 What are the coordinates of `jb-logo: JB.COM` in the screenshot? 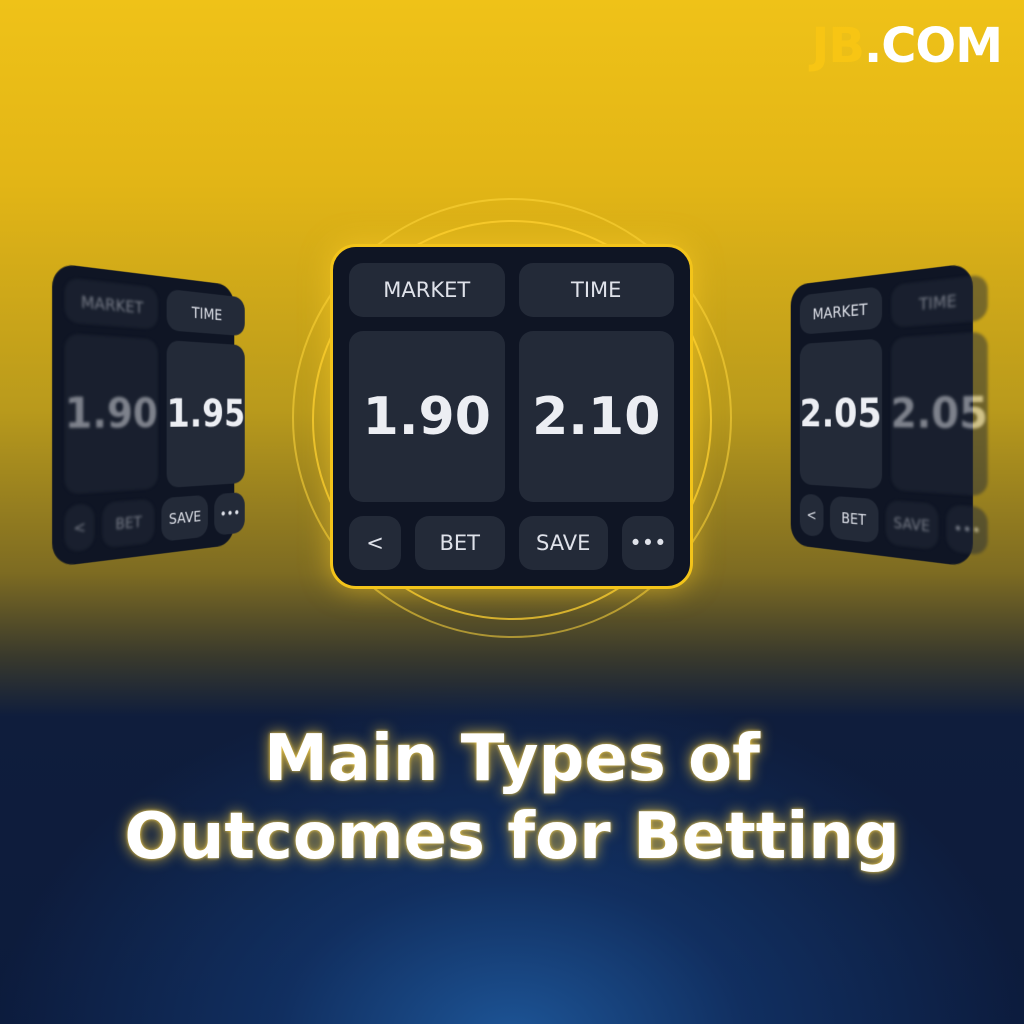 It's located at (907, 46).